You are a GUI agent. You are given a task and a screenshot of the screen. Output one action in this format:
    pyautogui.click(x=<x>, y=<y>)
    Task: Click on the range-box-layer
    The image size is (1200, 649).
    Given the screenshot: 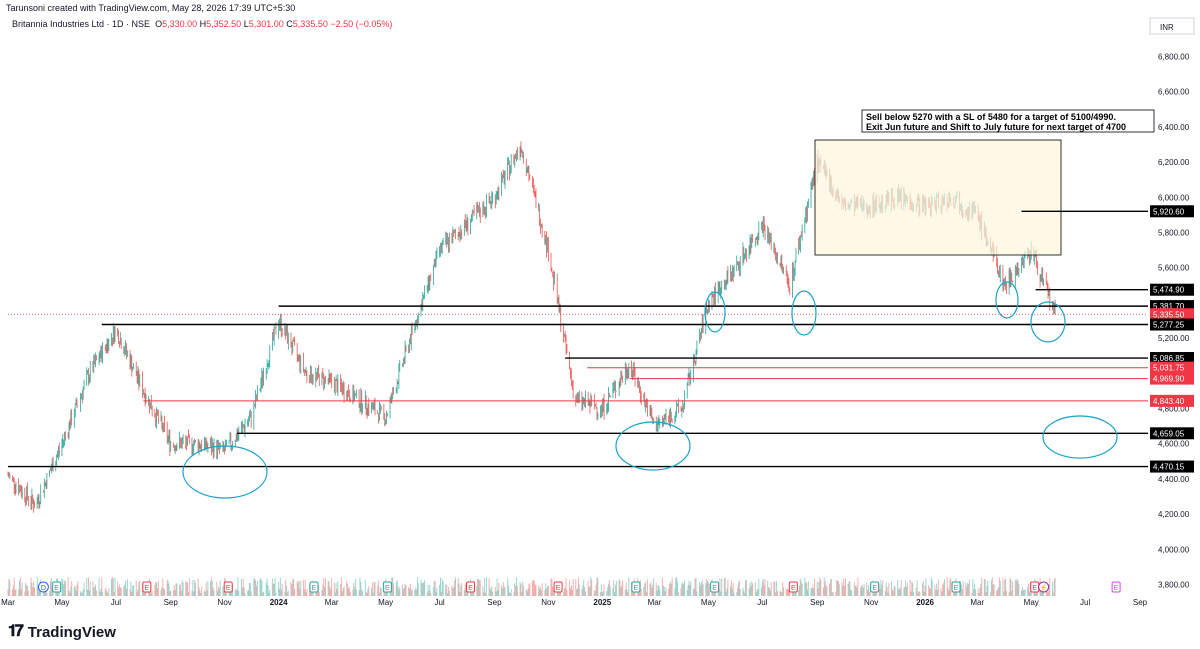 What is the action you would take?
    pyautogui.click(x=938, y=197)
    